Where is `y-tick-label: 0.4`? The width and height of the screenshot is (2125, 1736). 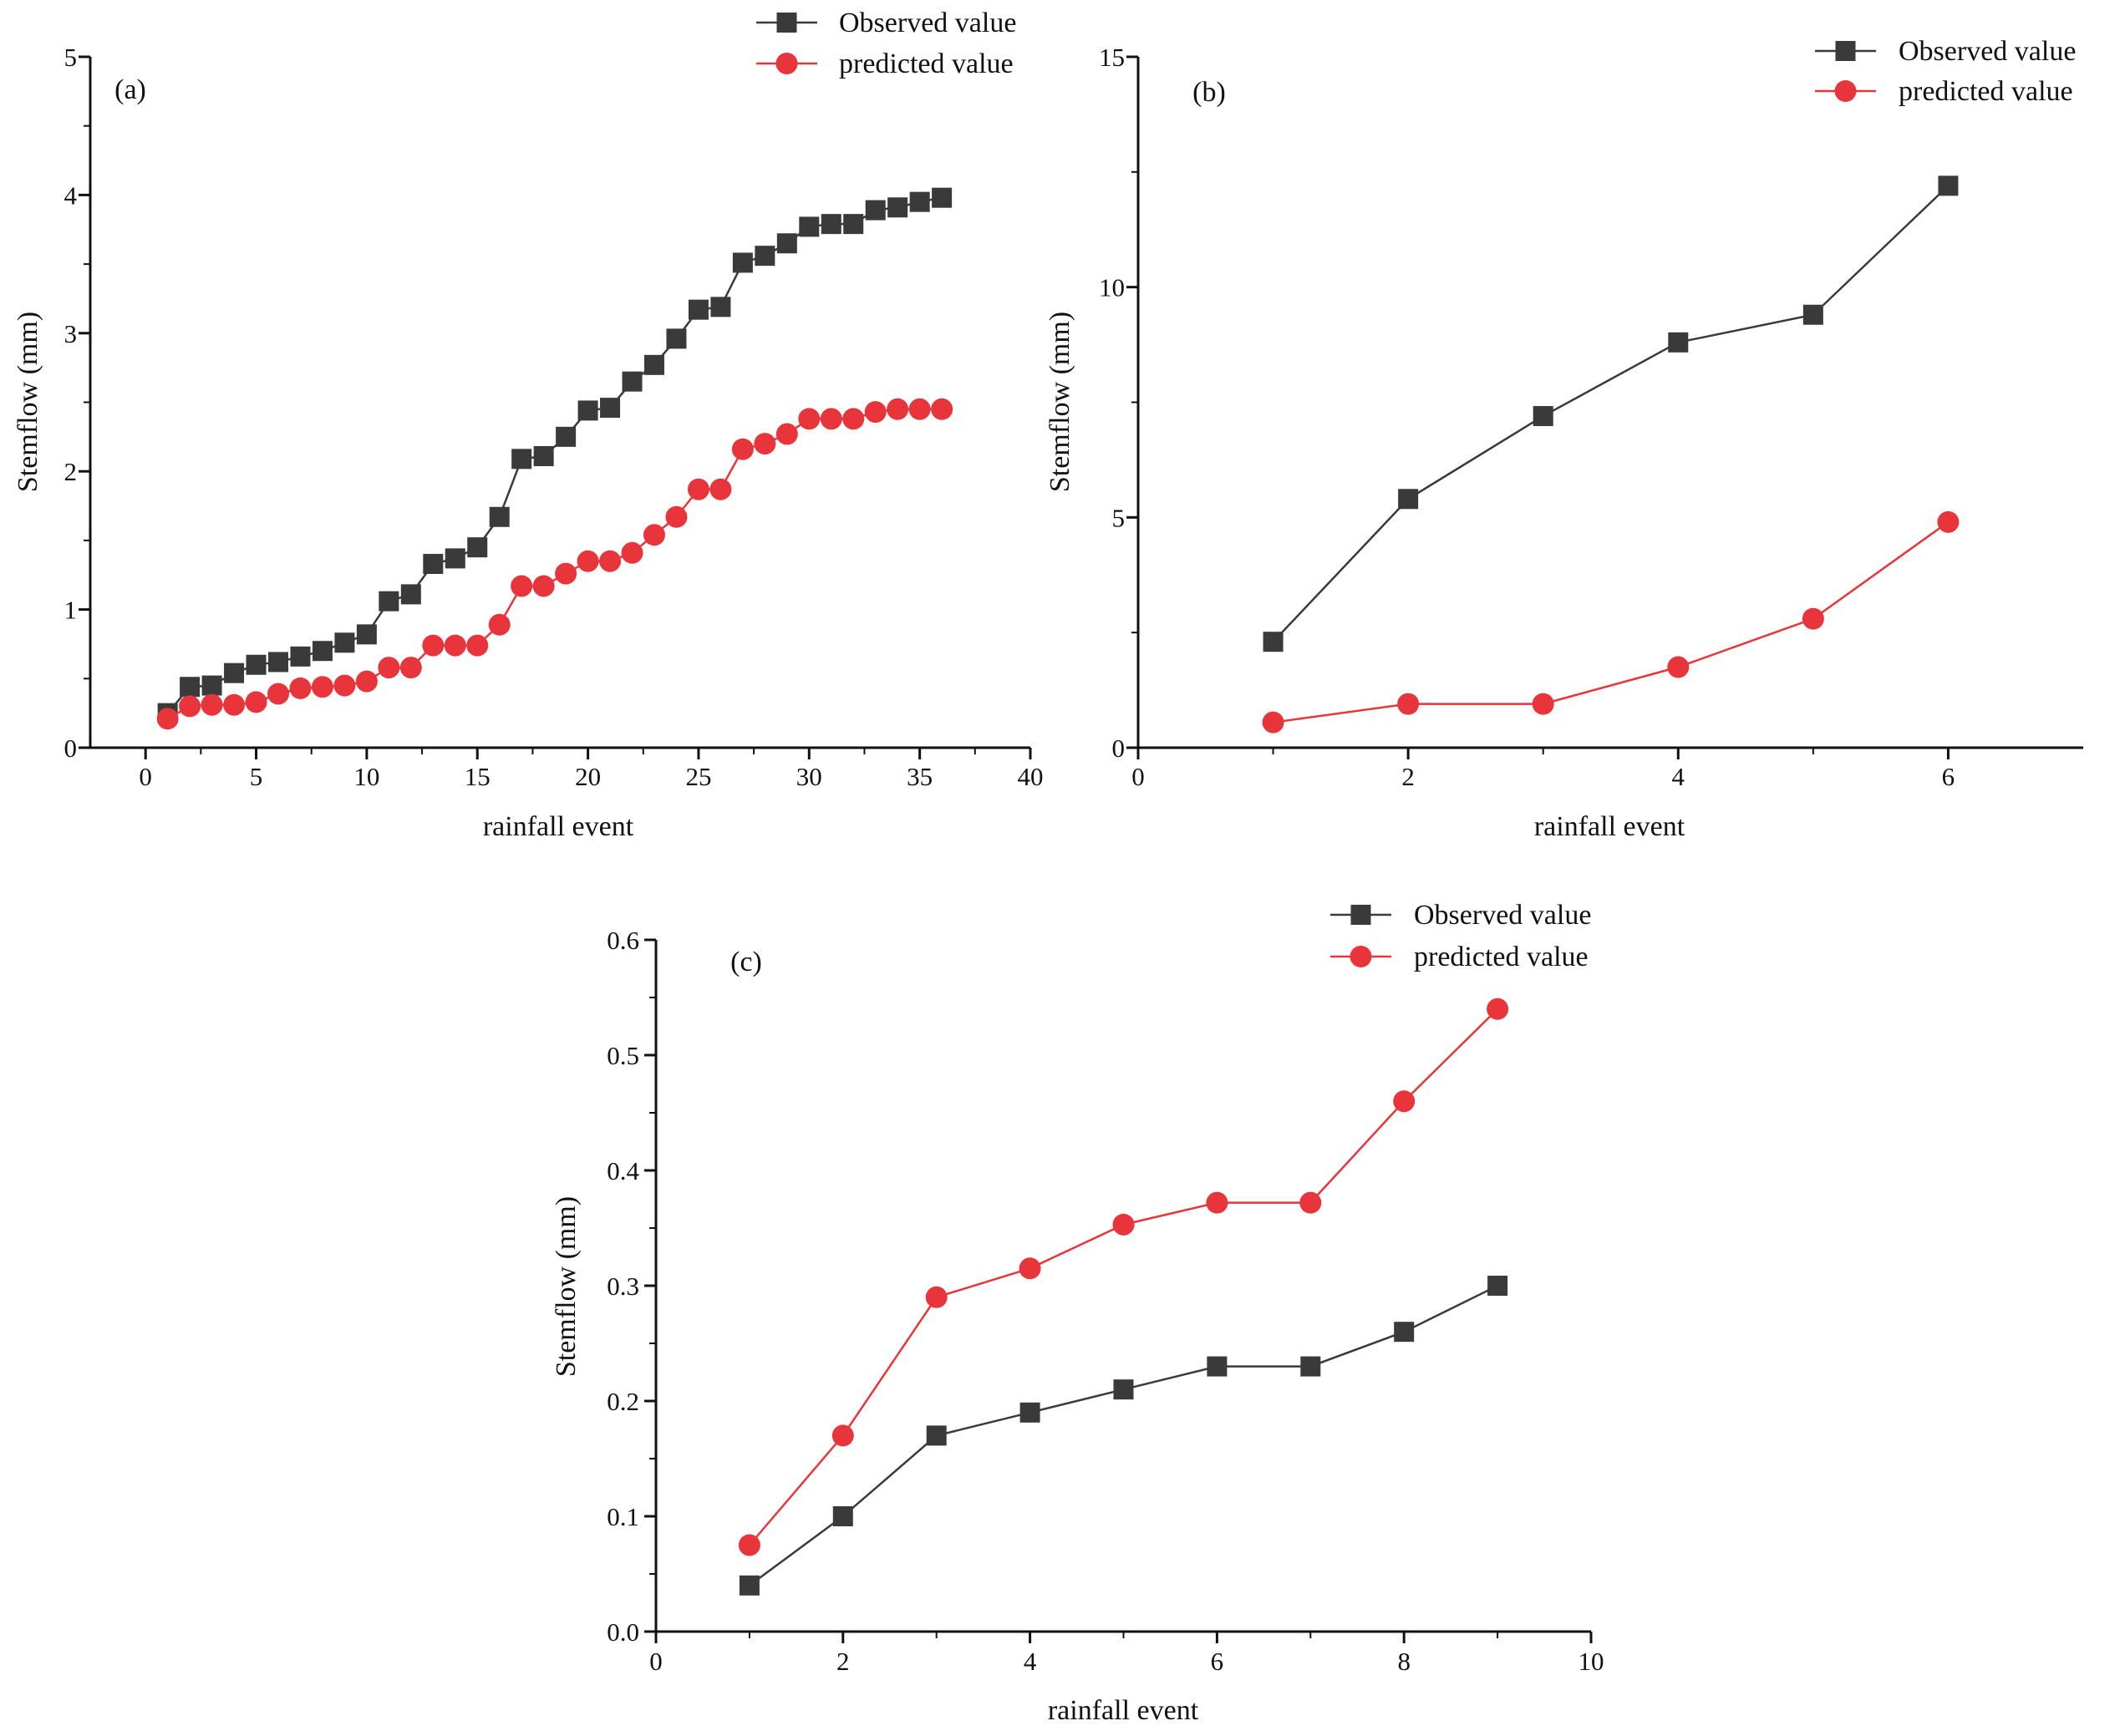 y-tick-label: 0.4 is located at coordinates (623, 1170).